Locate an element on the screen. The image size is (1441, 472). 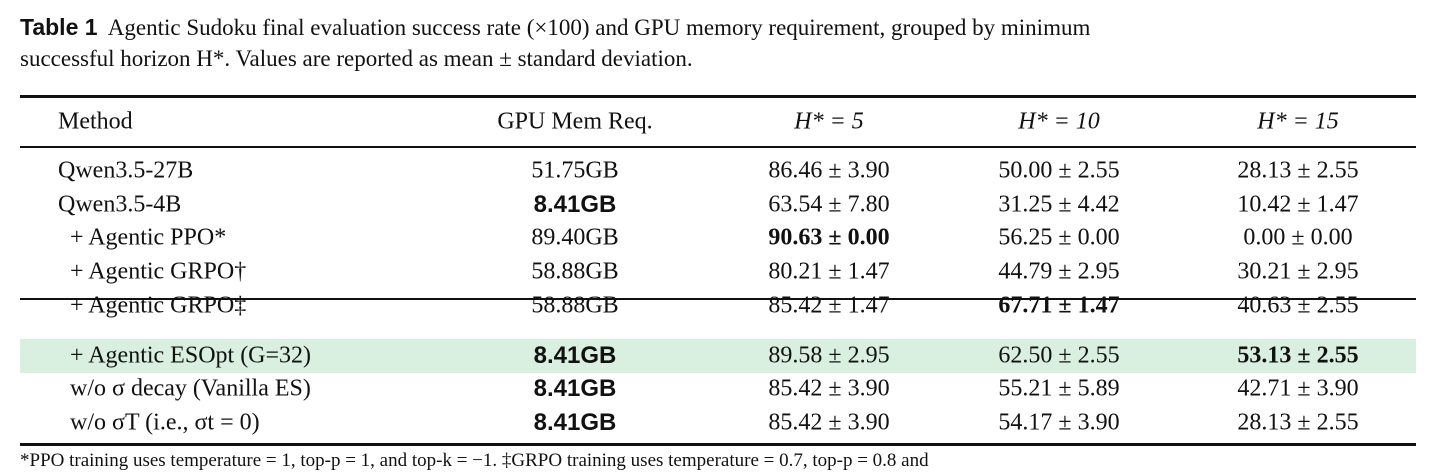
caption-label: Table 1 is located at coordinates (59, 27).